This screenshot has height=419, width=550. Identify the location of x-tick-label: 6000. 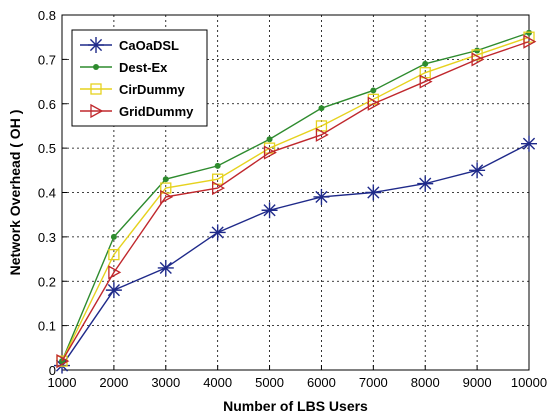
(321, 382).